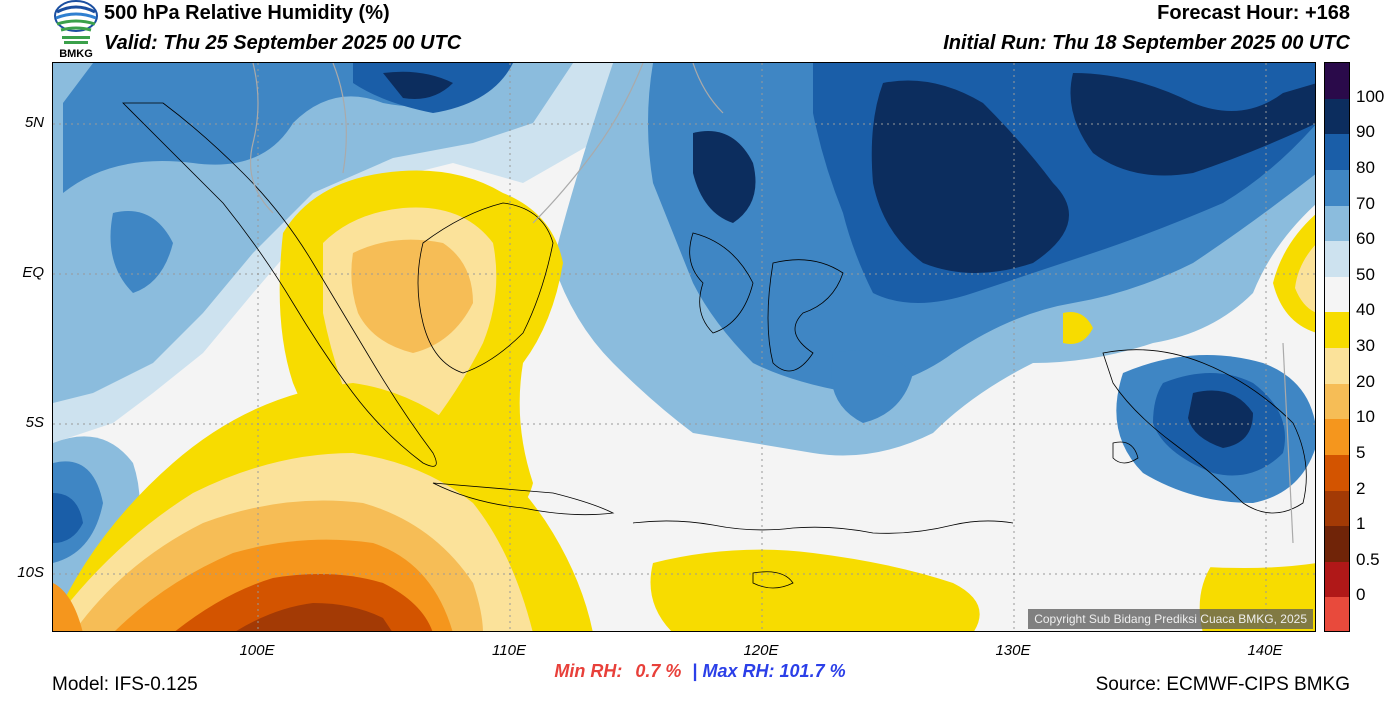 The image size is (1400, 709). I want to click on colorbar-tick-label: 80, so click(1365, 167).